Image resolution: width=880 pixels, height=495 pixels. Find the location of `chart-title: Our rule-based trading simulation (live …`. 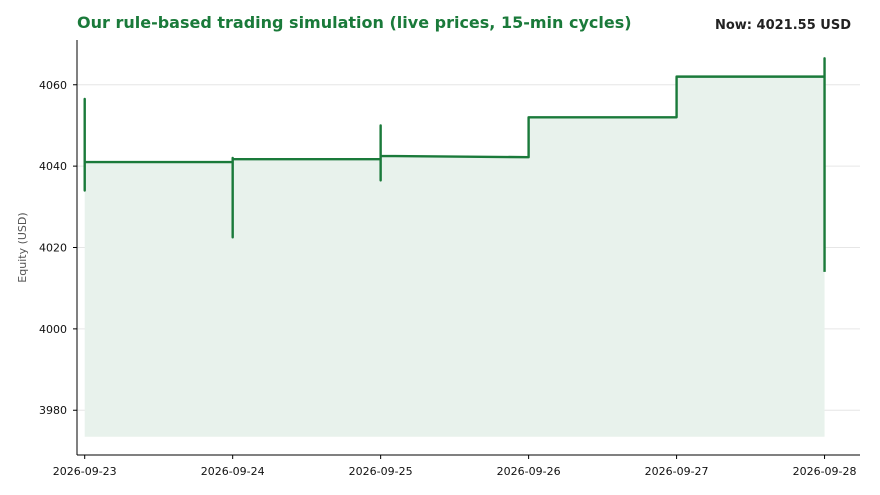

chart-title: Our rule-based trading simulation (live … is located at coordinates (354, 22).